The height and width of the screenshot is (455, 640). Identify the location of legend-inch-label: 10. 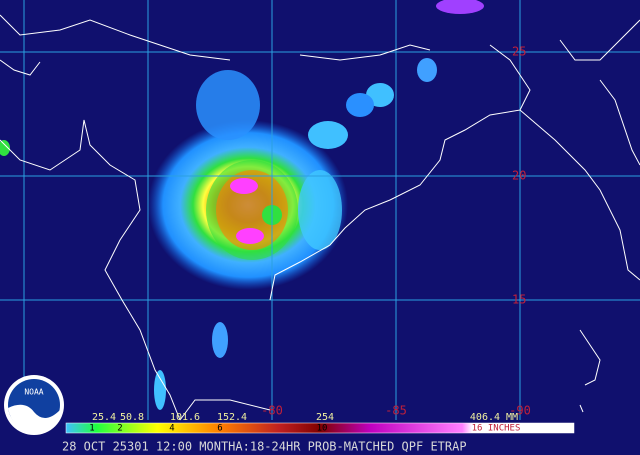
(322, 429).